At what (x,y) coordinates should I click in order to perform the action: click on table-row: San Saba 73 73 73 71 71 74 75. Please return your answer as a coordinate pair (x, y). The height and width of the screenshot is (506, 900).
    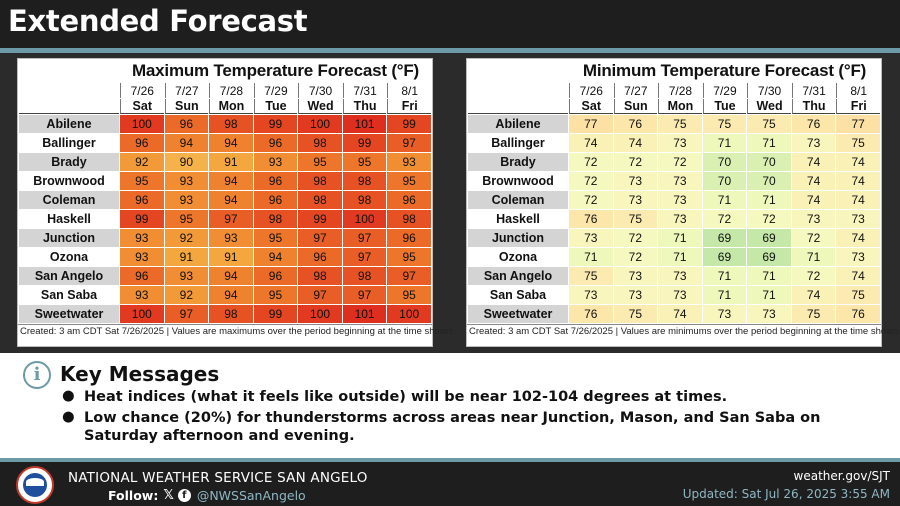
    Looking at the image, I should click on (674, 295).